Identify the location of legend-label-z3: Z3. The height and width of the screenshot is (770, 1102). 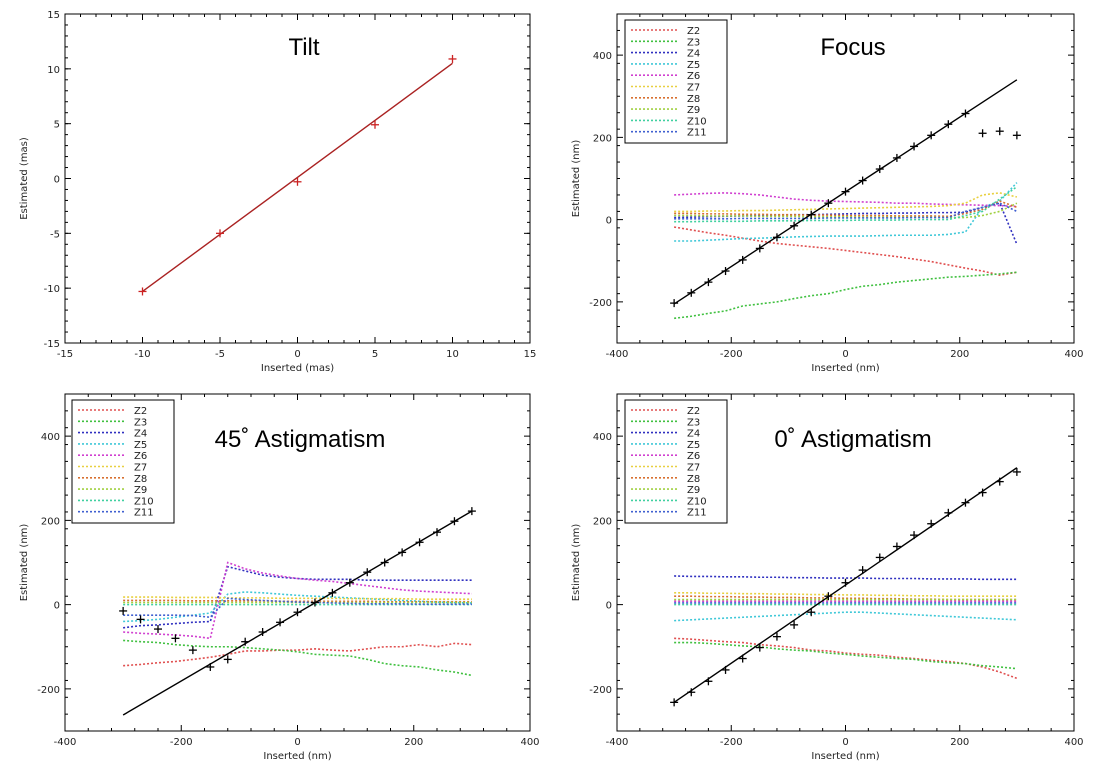
(693, 42).